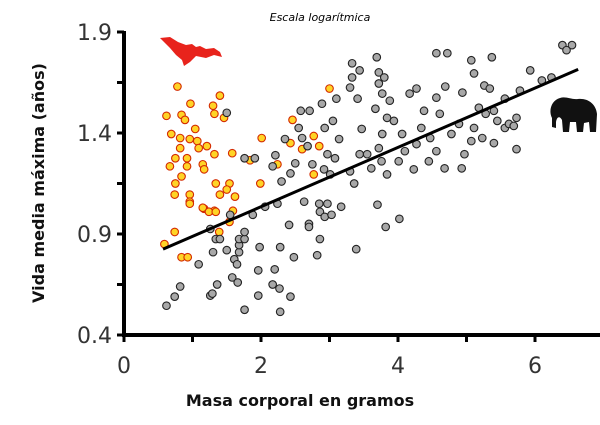 The image size is (600, 425). I want to click on x-tick-label: 2, so click(261, 366).